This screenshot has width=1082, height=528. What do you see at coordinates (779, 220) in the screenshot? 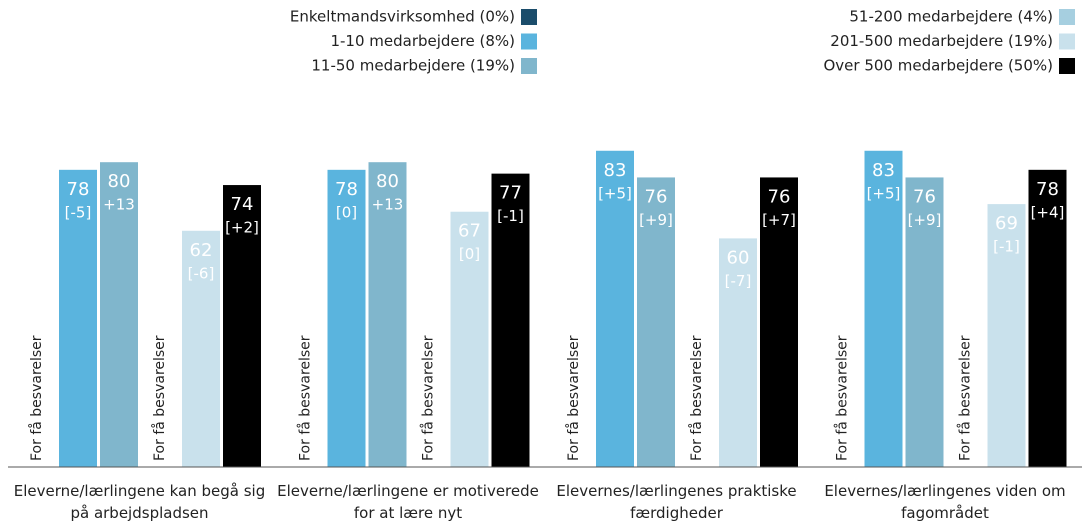
I see `change-label: [+7]` at bounding box center [779, 220].